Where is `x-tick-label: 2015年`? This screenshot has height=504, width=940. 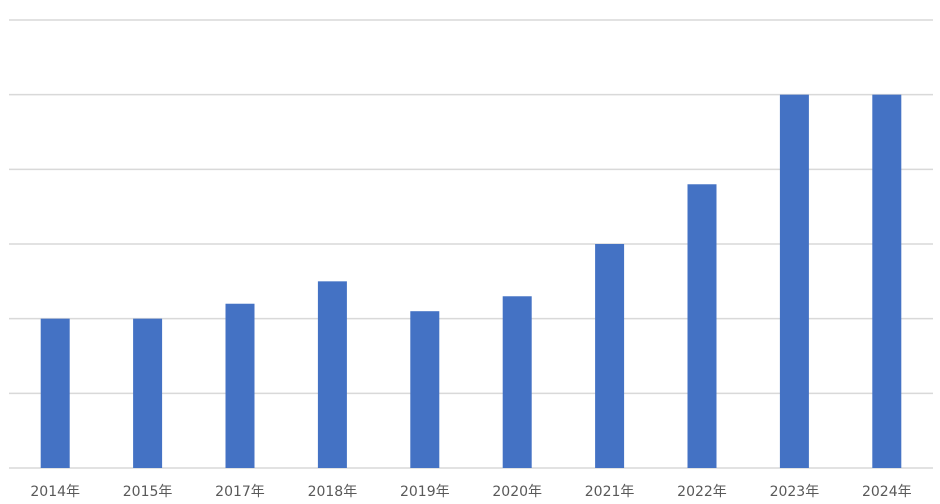
x-tick-label: 2015年 is located at coordinates (148, 492).